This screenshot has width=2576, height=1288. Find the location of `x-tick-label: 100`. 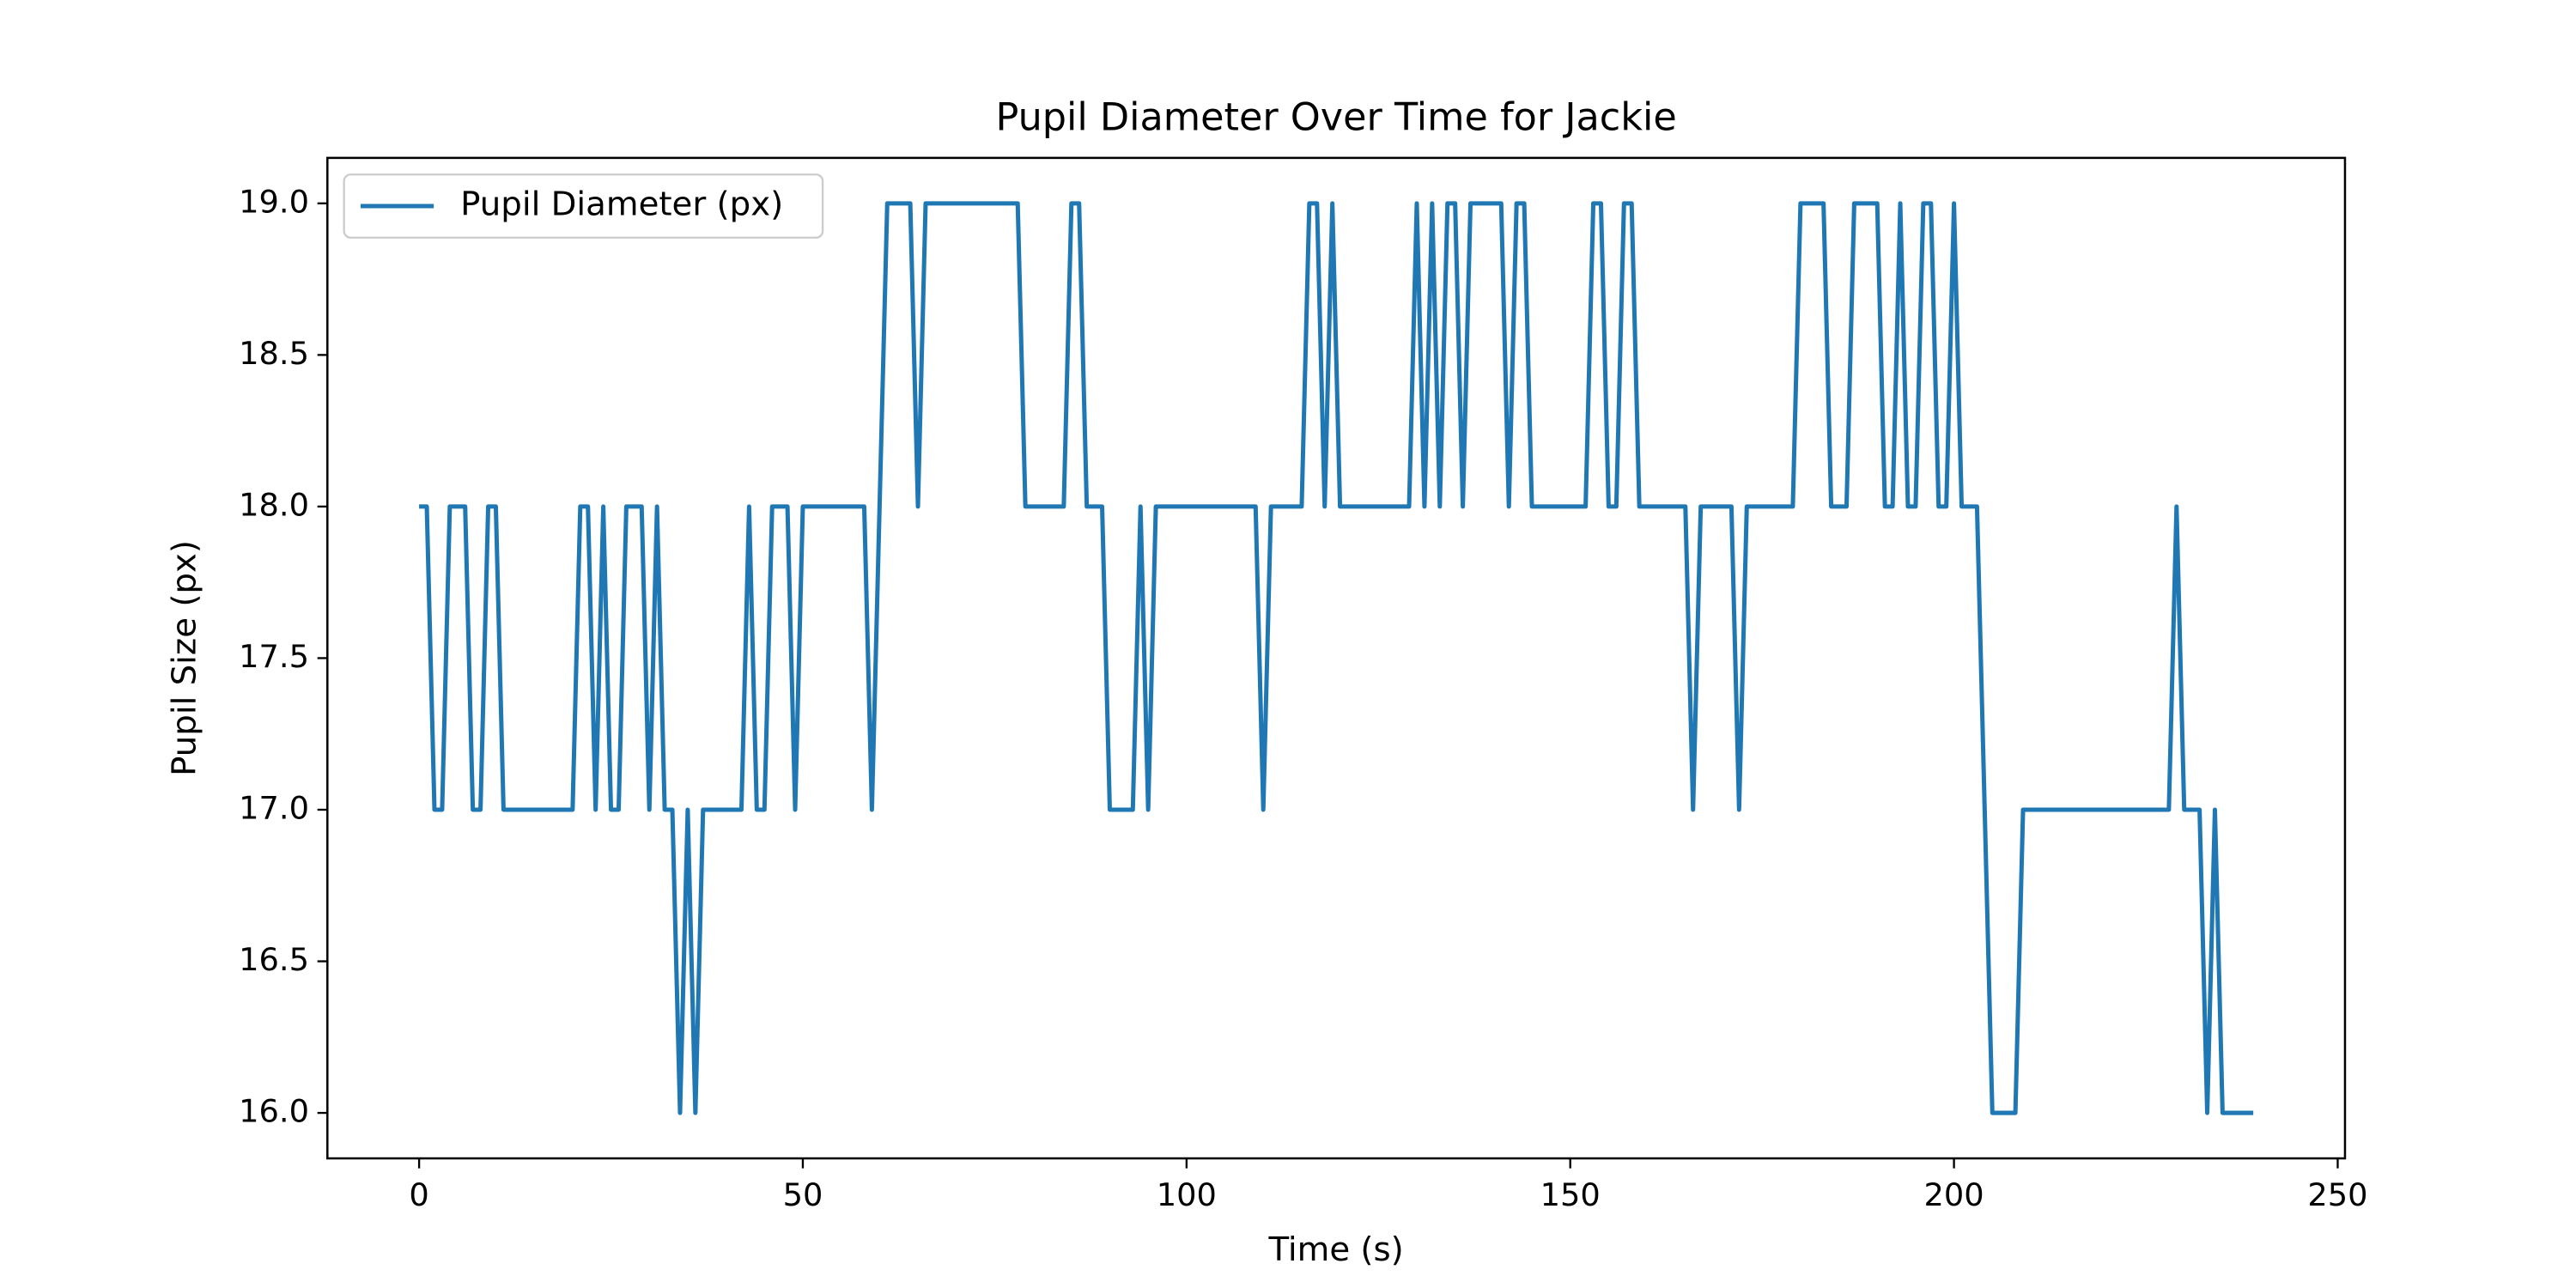

x-tick-label: 100 is located at coordinates (1187, 1195).